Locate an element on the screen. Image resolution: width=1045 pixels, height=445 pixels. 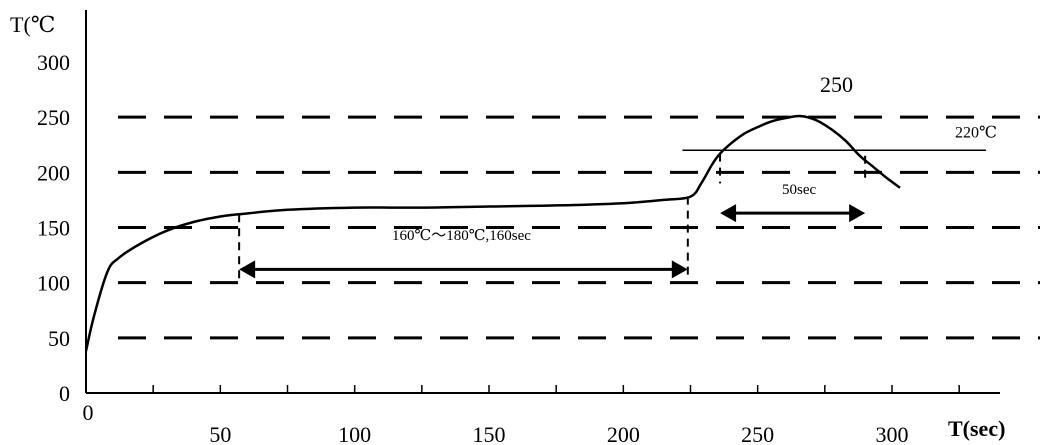
x-axis-label: T(sec) is located at coordinates (976, 428).